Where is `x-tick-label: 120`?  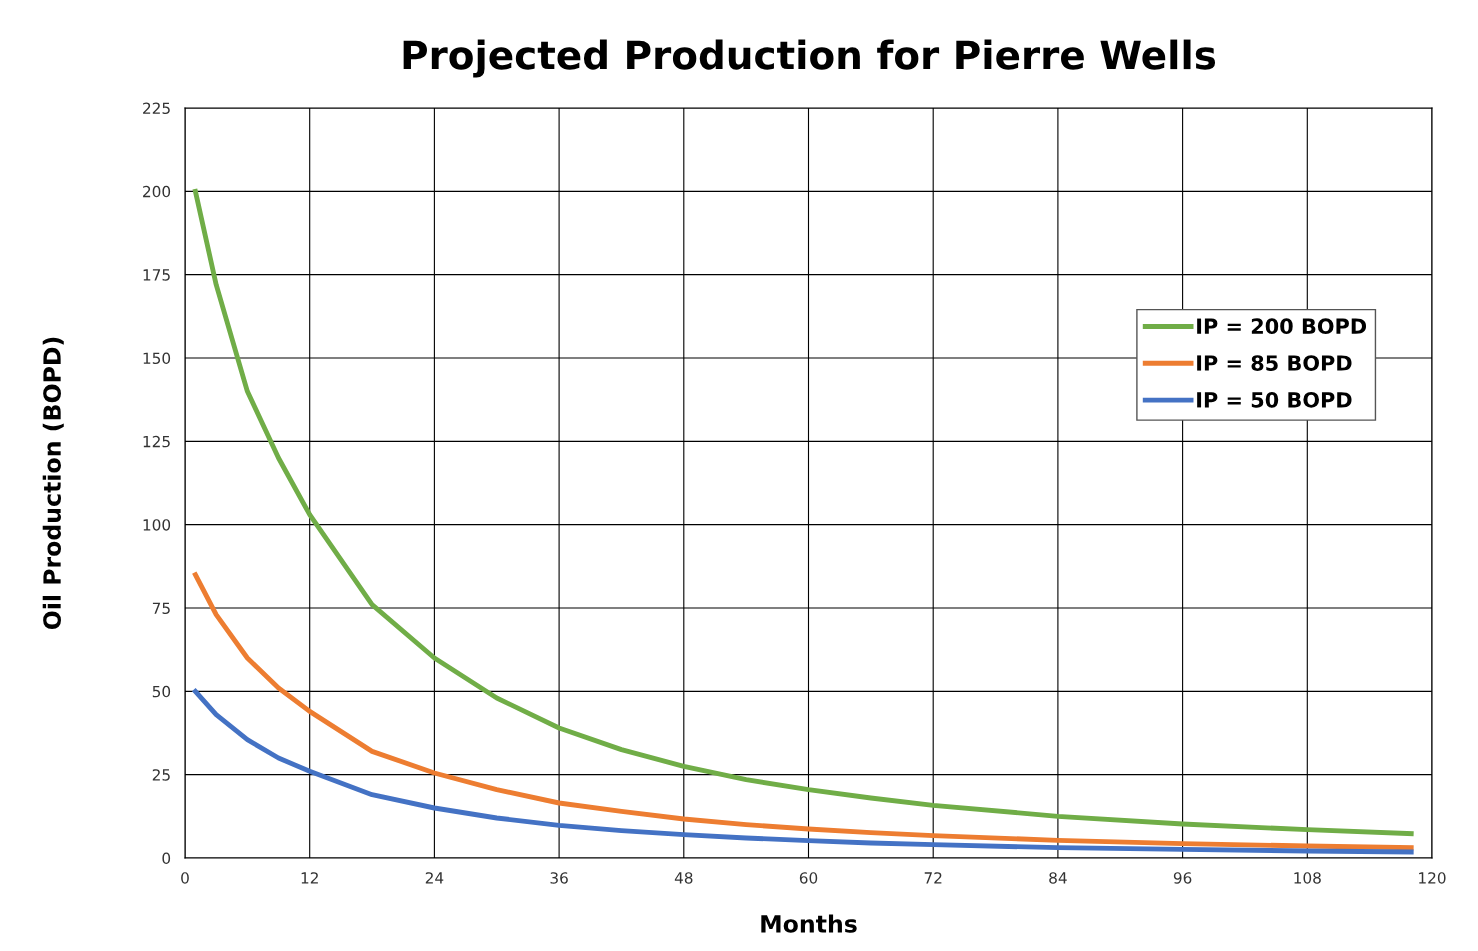
x-tick-label: 120 is located at coordinates (1432, 878).